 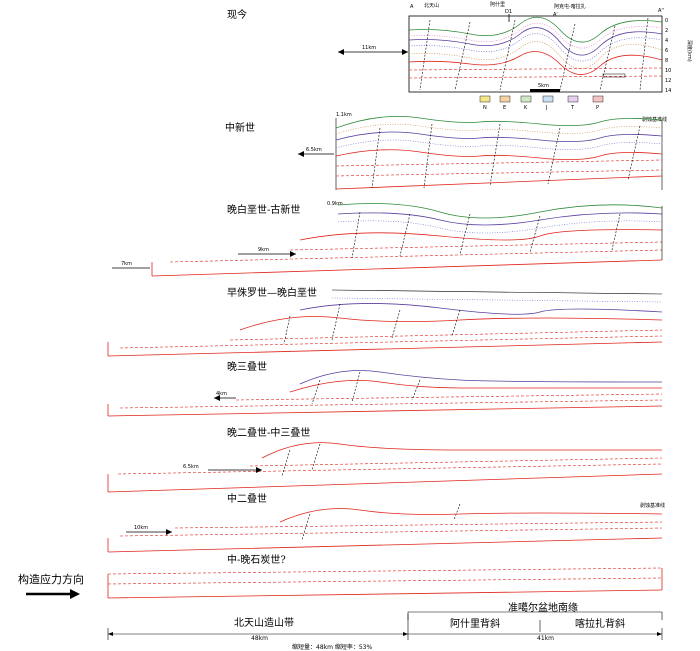 I want to click on bed-n-miocene, so click(x=499, y=122).